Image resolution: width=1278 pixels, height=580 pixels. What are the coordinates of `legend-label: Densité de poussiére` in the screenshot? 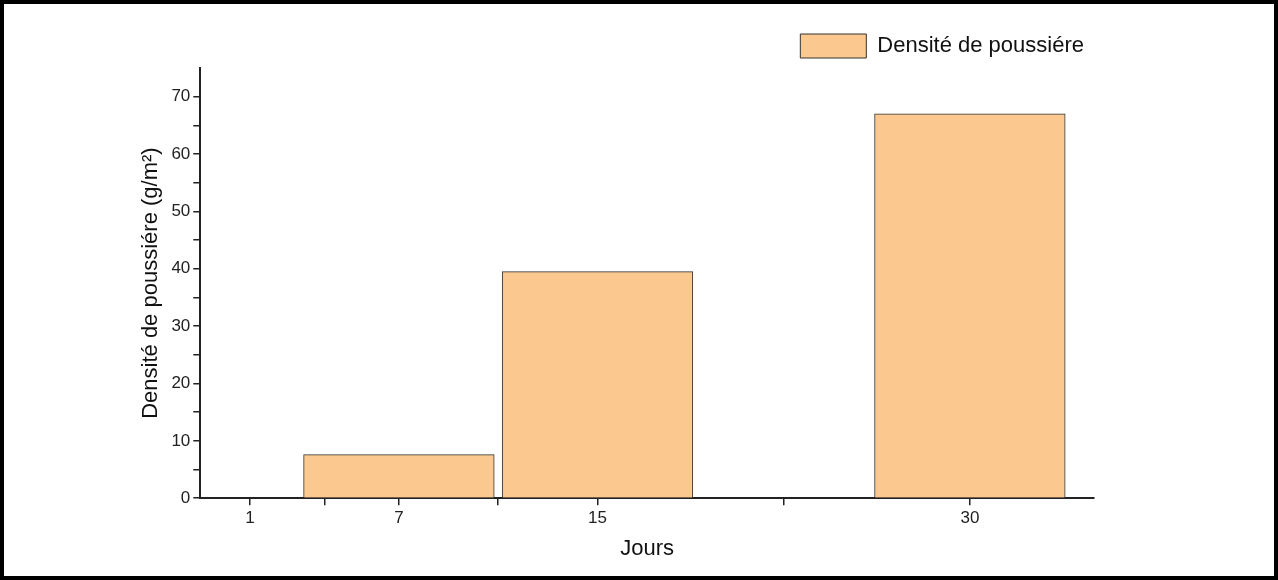 It's located at (981, 45).